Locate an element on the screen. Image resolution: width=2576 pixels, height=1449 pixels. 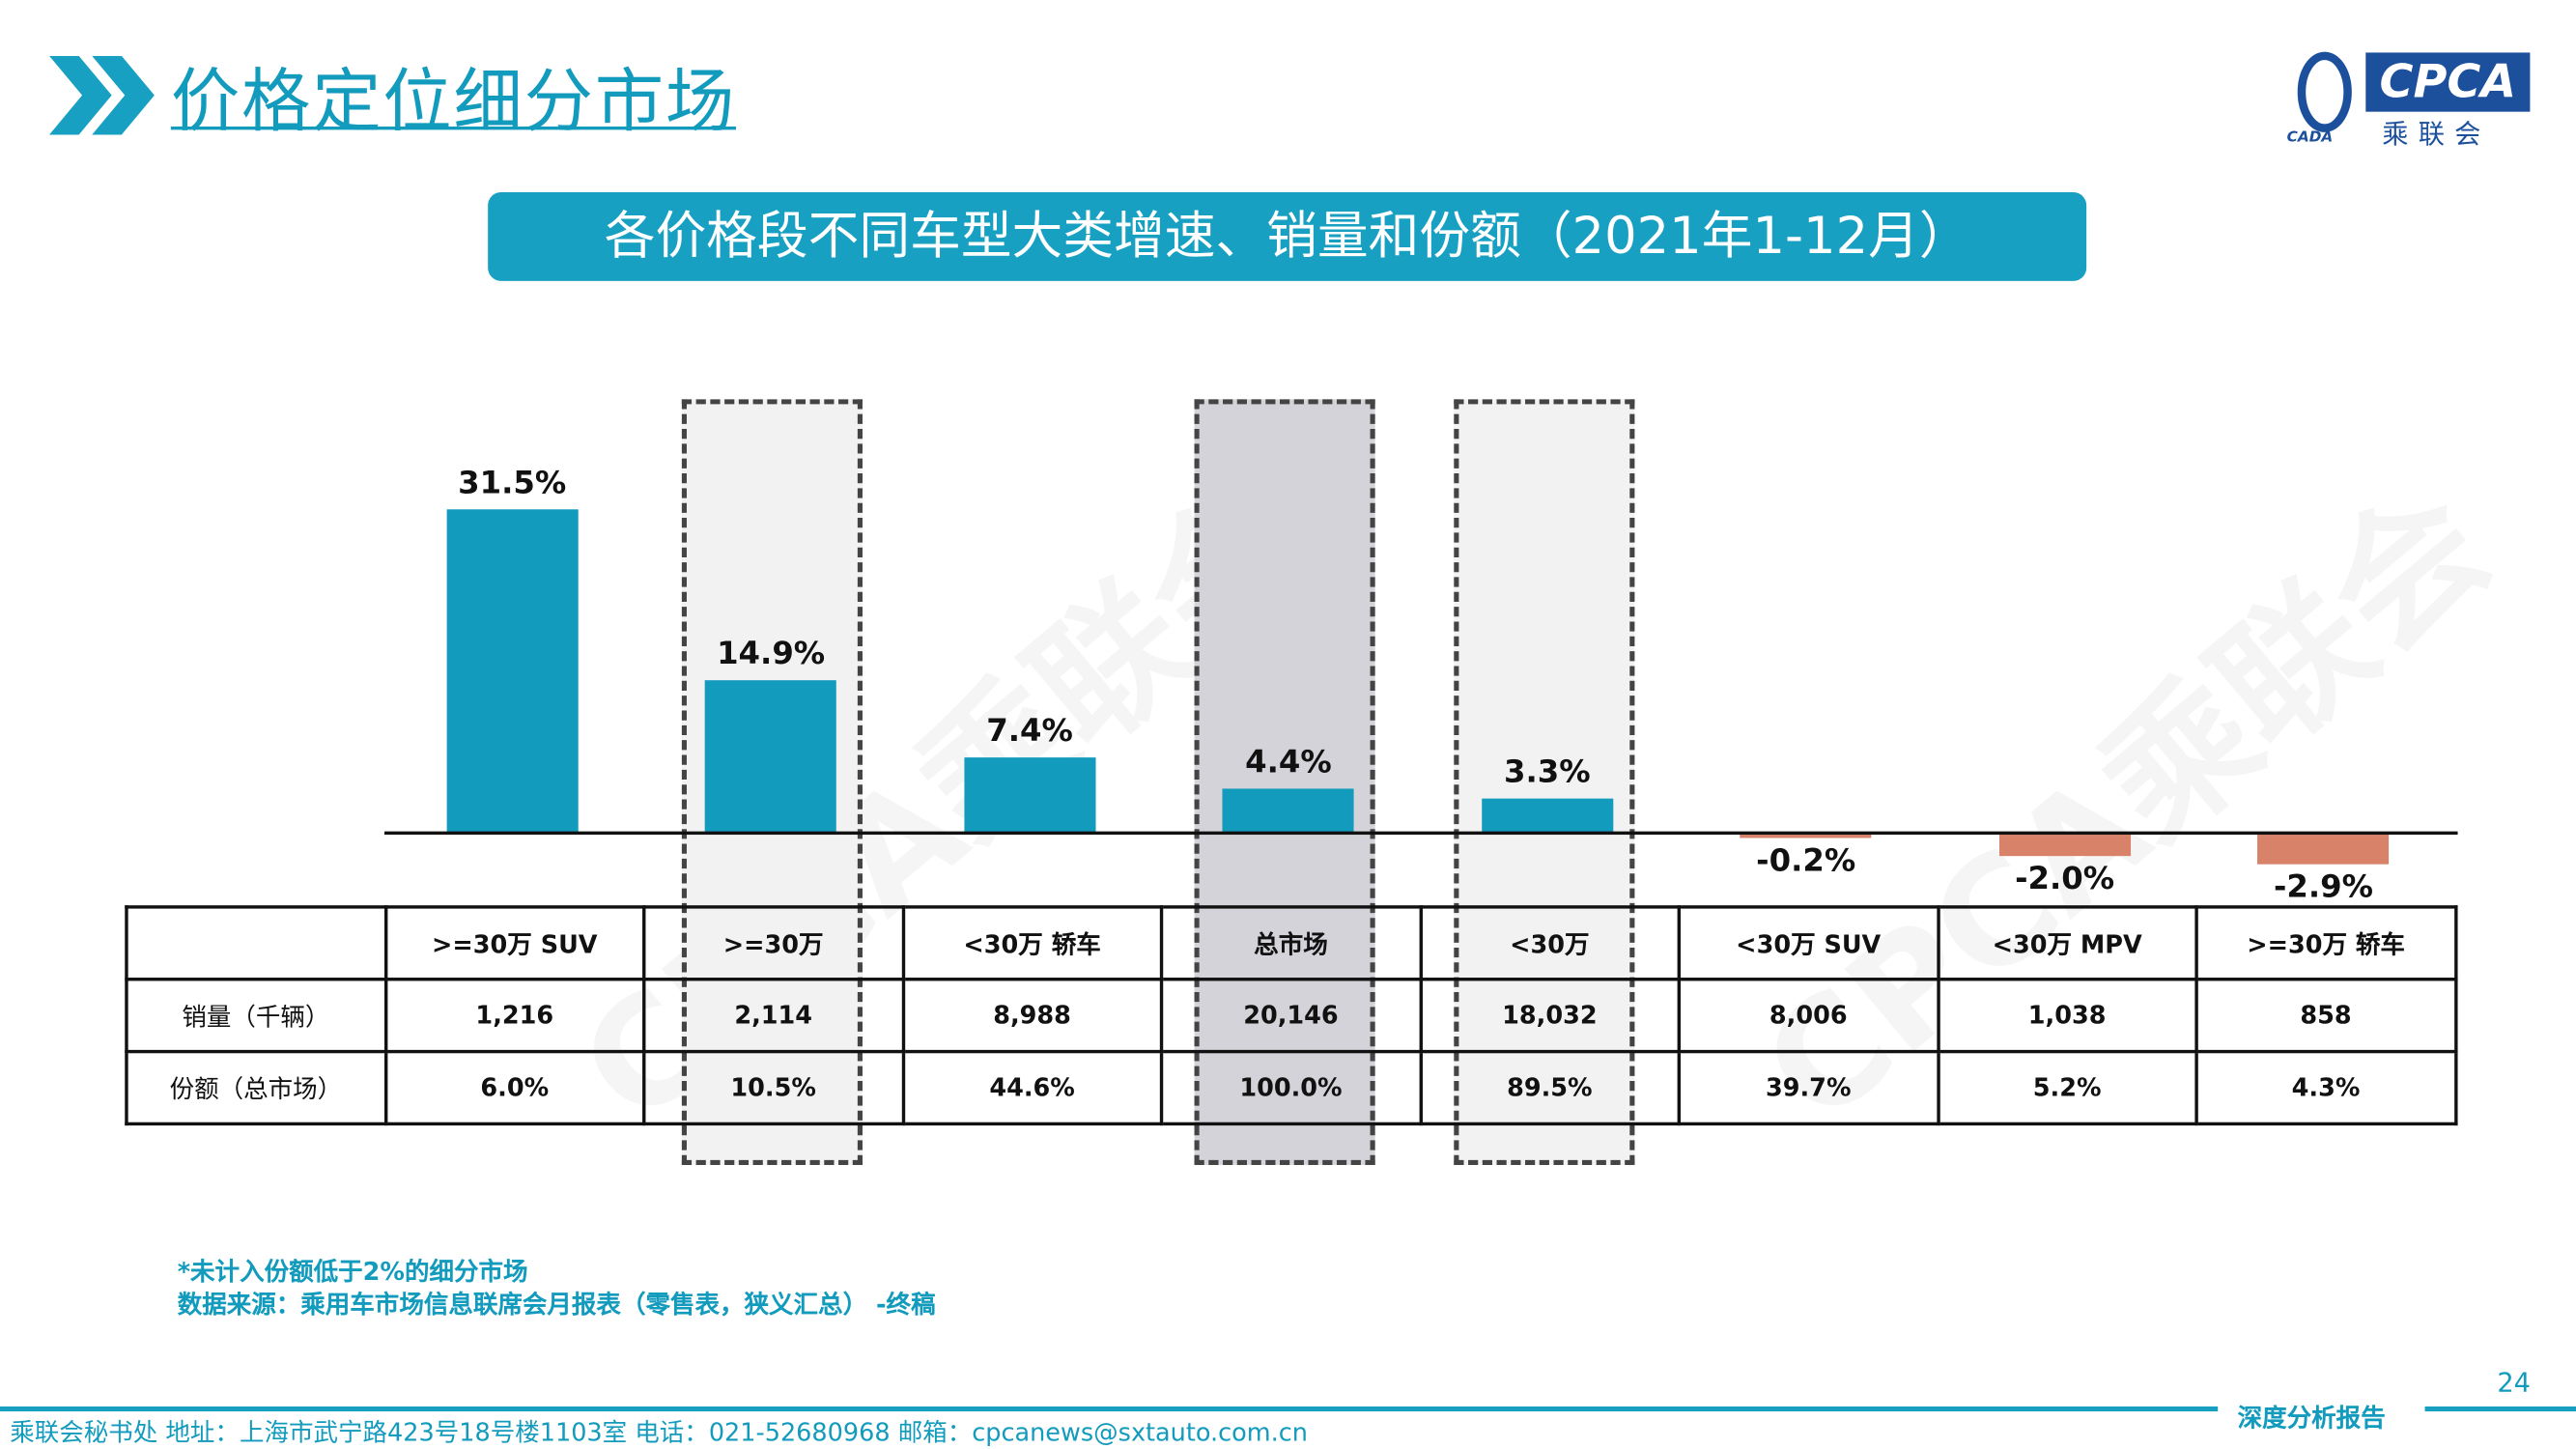
page-title: 价格定位细分市场 is located at coordinates (453, 101).